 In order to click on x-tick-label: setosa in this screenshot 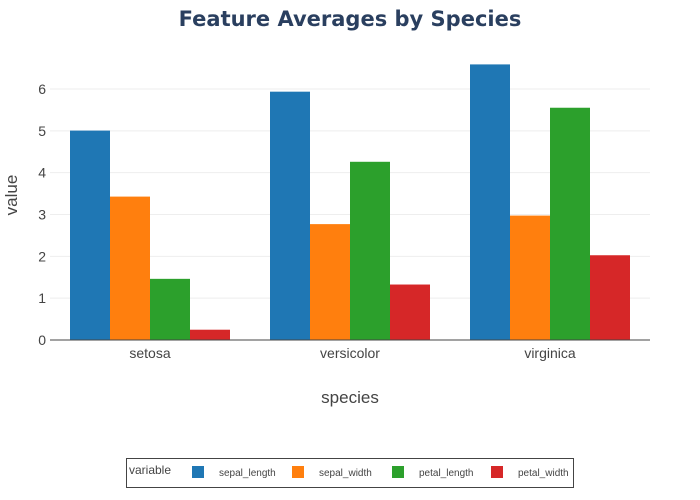, I will do `click(149, 353)`.